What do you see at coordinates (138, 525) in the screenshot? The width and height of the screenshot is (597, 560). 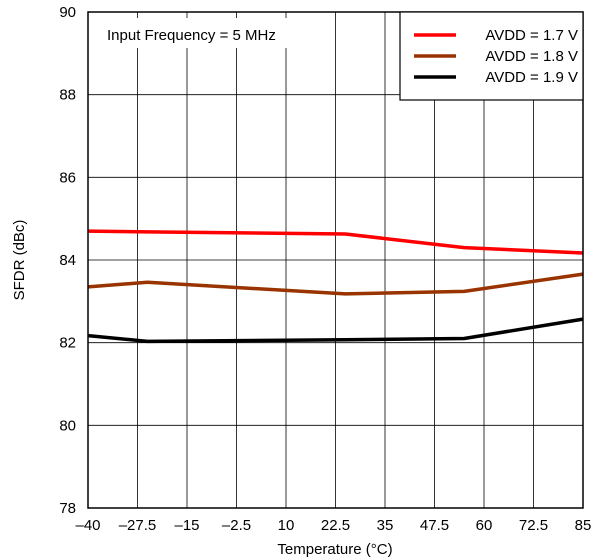 I see `x-tick-label: –27.5` at bounding box center [138, 525].